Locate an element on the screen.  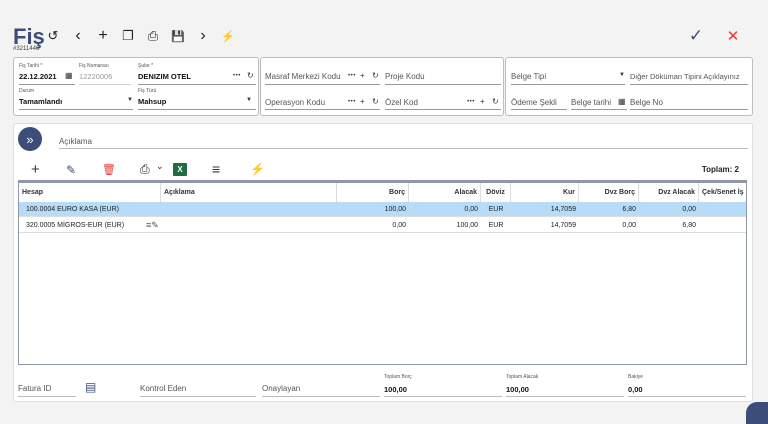
toplam-alacak-label: Toplam Alacak is located at coordinates (522, 377).